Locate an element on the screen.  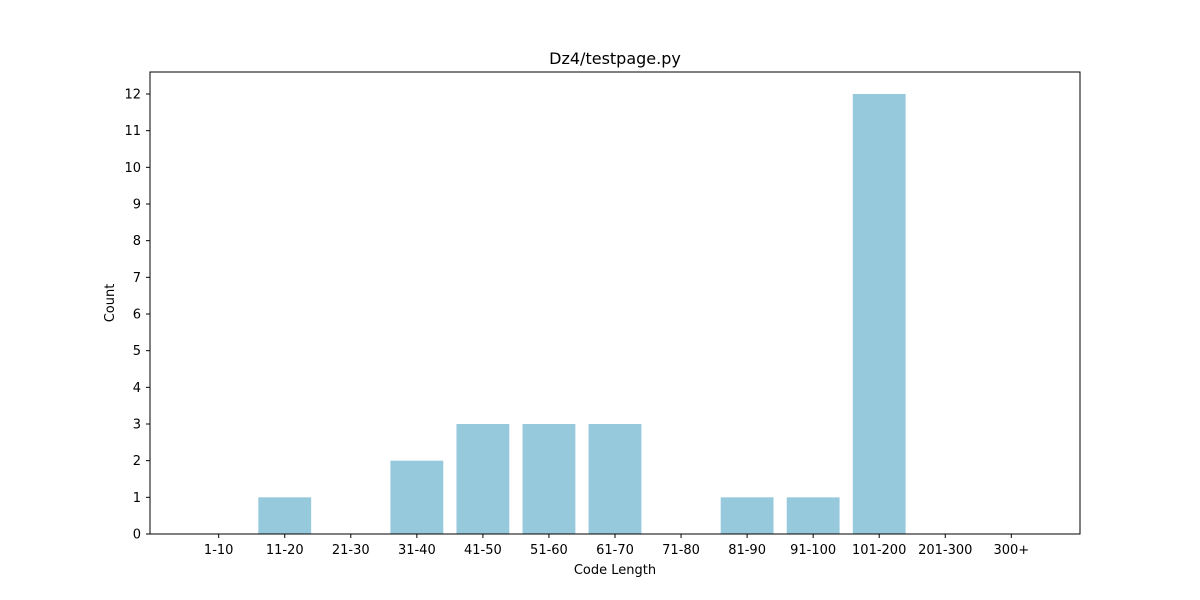
y-axis-label: Count is located at coordinates (110, 303).